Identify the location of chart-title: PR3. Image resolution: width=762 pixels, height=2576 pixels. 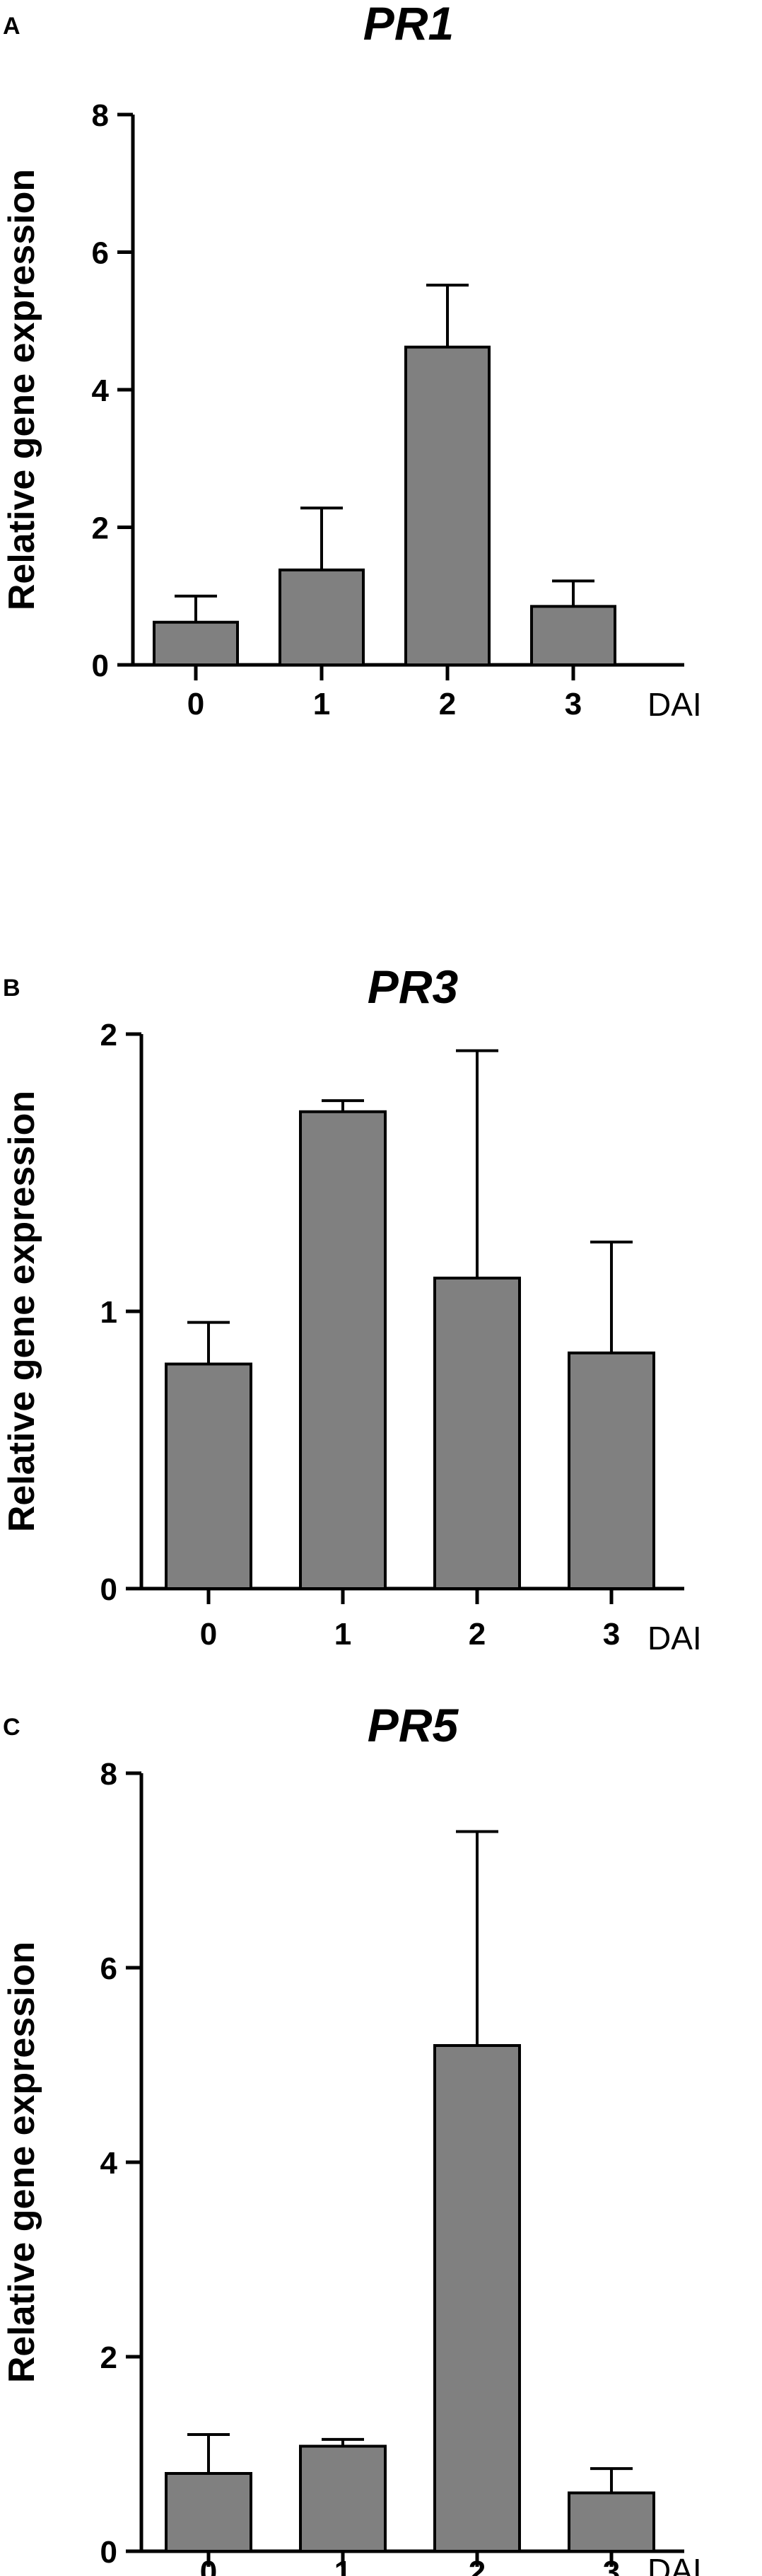
(413, 987).